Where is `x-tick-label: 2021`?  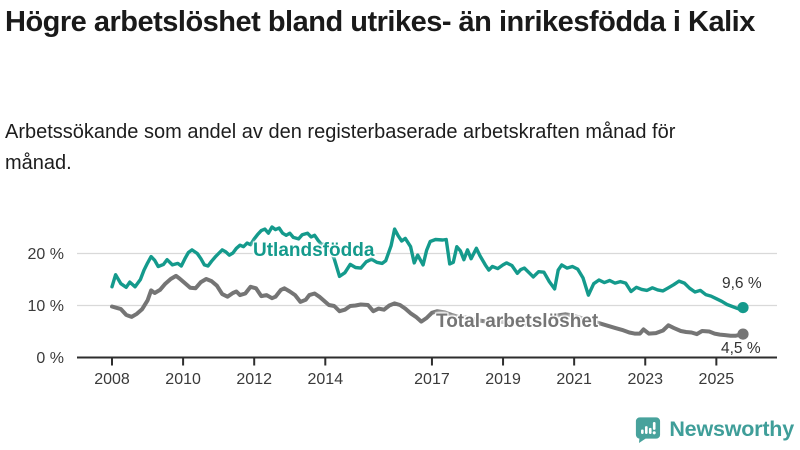 x-tick-label: 2021 is located at coordinates (574, 379).